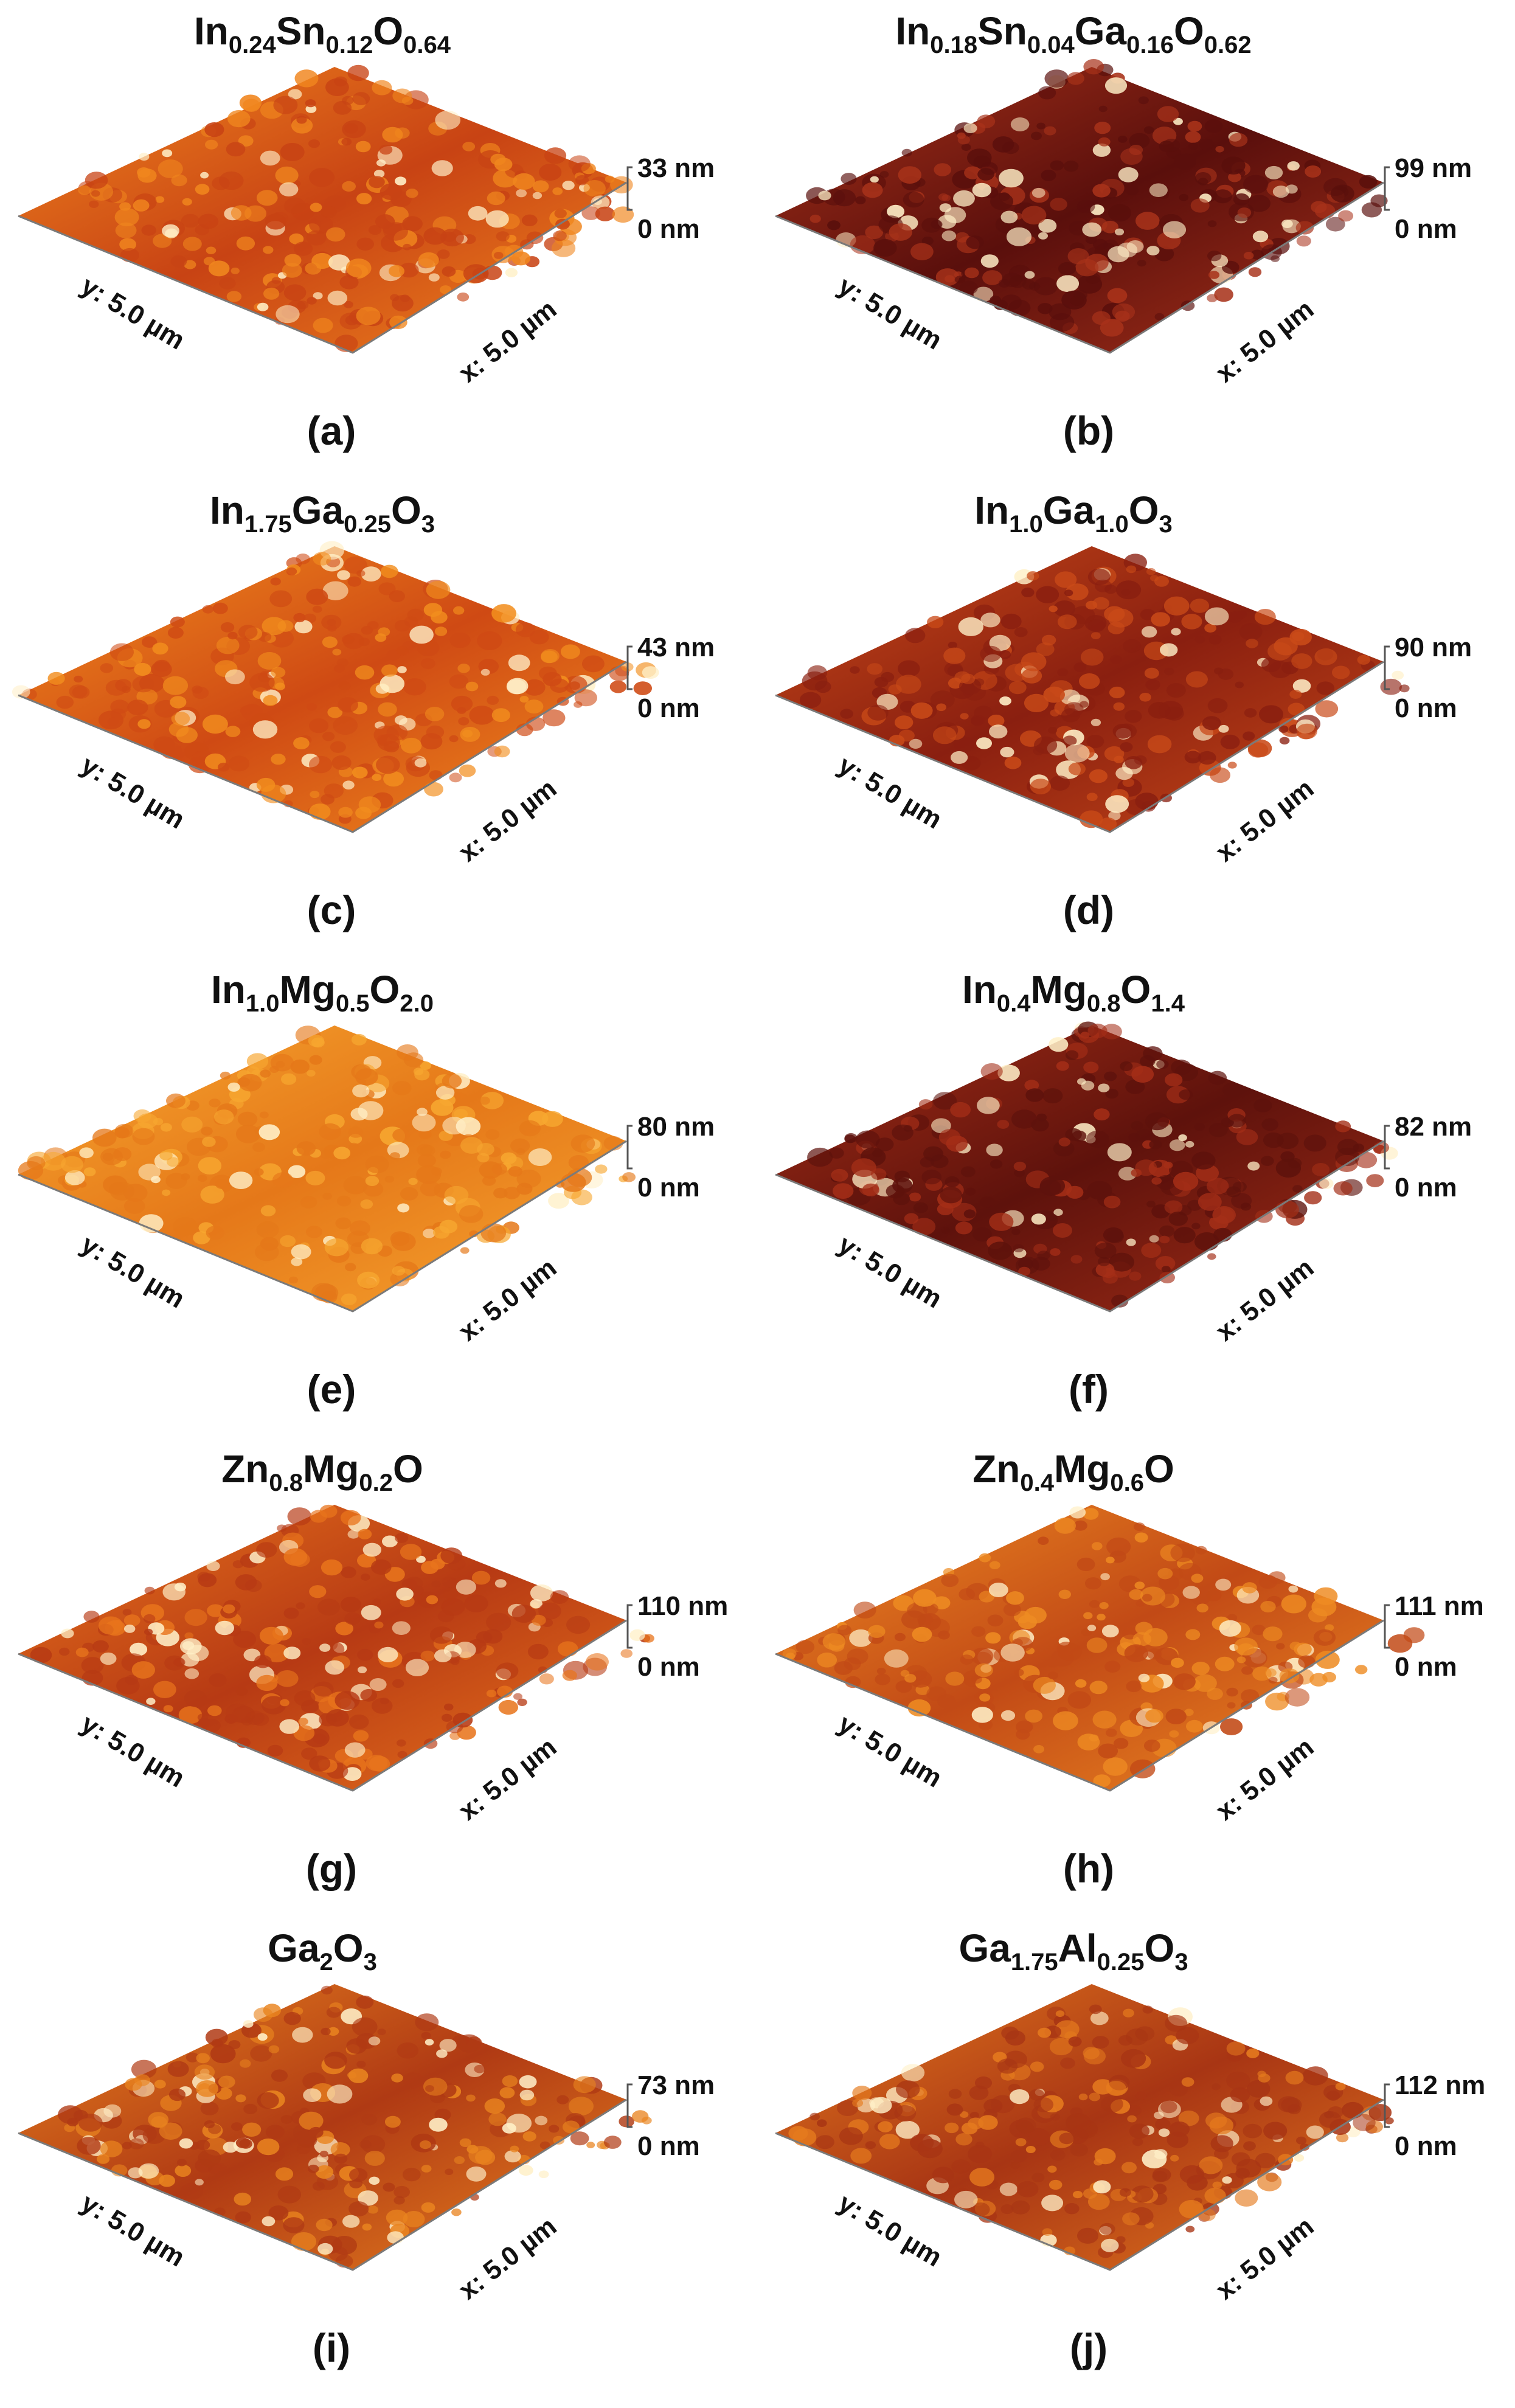 This screenshot has height=2408, width=1515. I want to click on panel-title: In1.0Ga1.0O3, so click(1073, 512).